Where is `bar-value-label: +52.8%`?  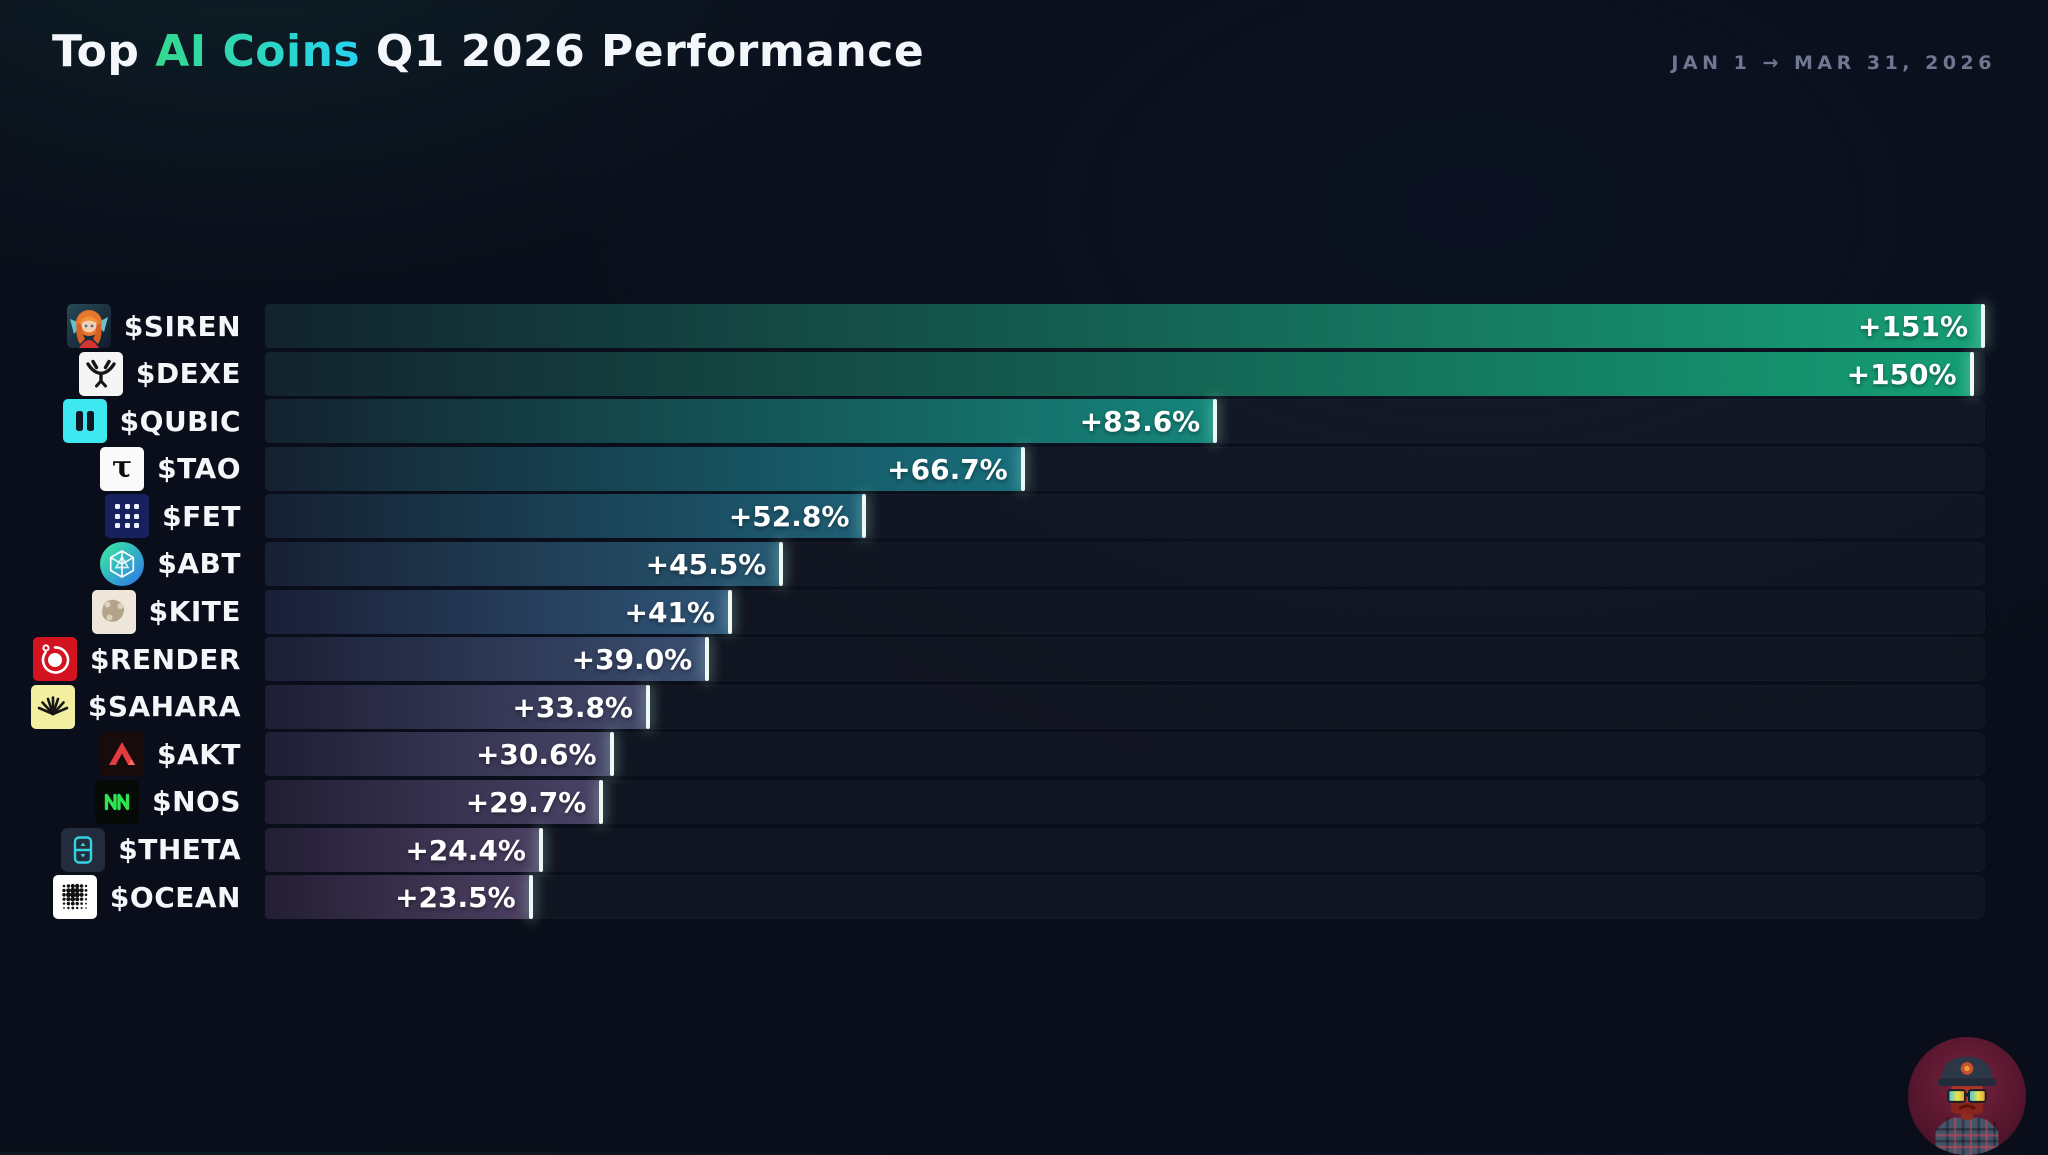
bar-value-label: +52.8% is located at coordinates (789, 517).